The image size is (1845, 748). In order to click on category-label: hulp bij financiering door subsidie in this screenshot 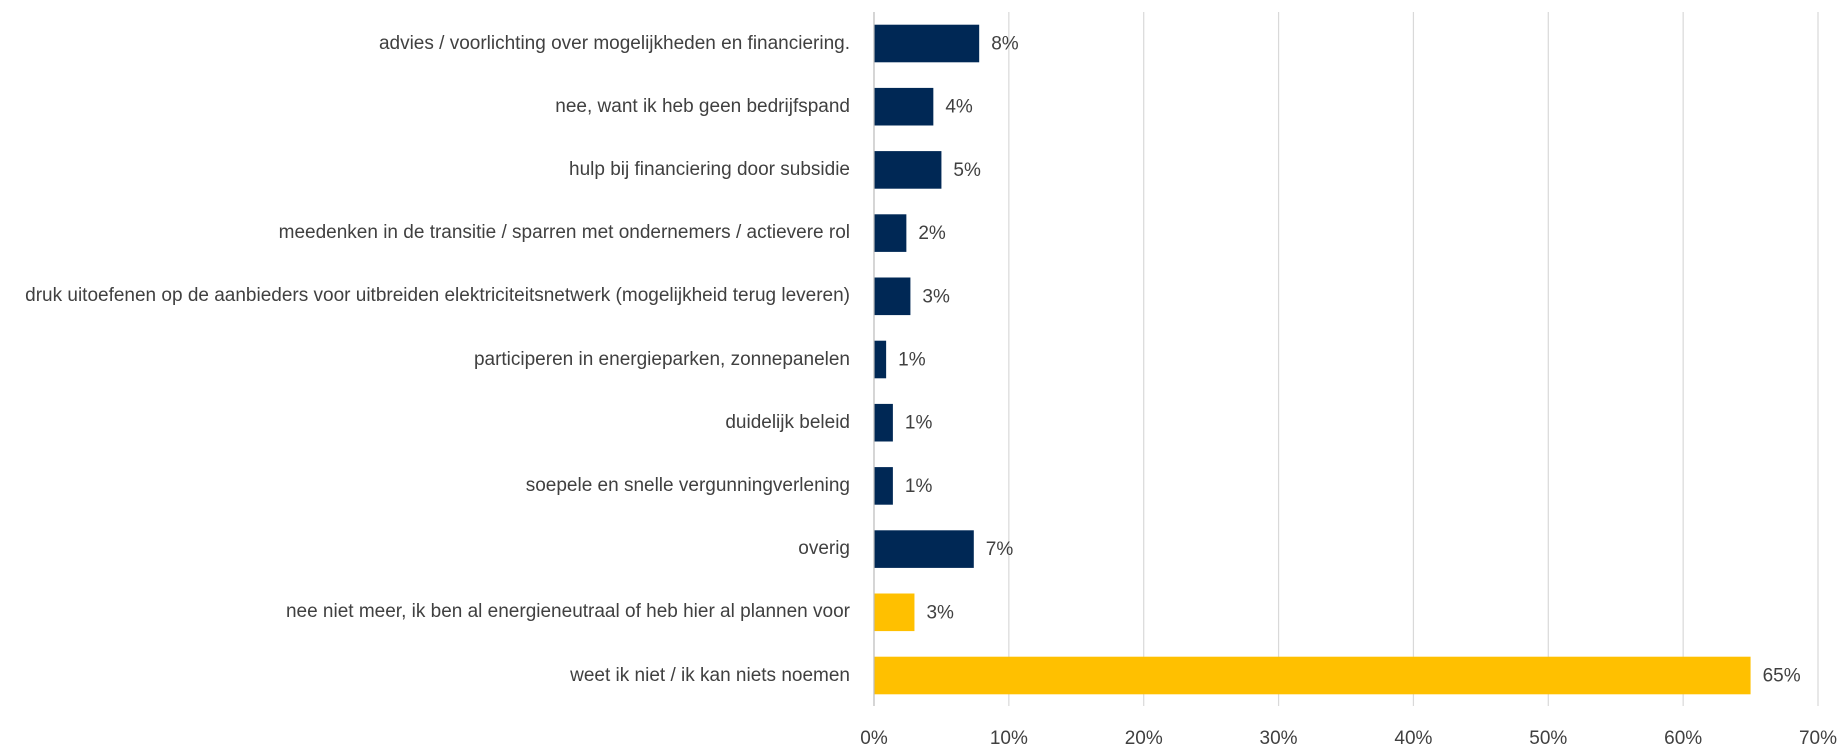, I will do `click(709, 169)`.